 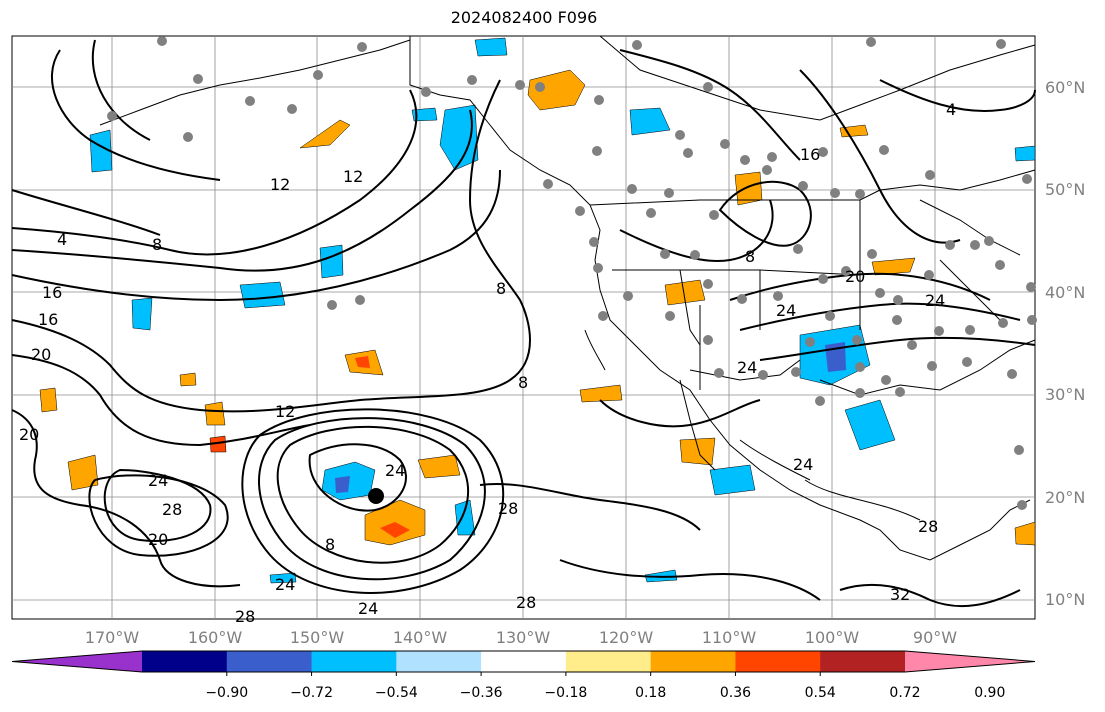 I want to click on lon-label: 90°W, so click(x=935, y=637).